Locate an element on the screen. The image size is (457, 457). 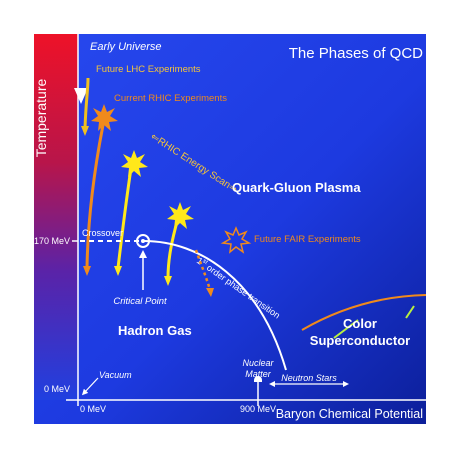
qgp-label: Quark-Gluon Plasma is located at coordinates (296, 187).